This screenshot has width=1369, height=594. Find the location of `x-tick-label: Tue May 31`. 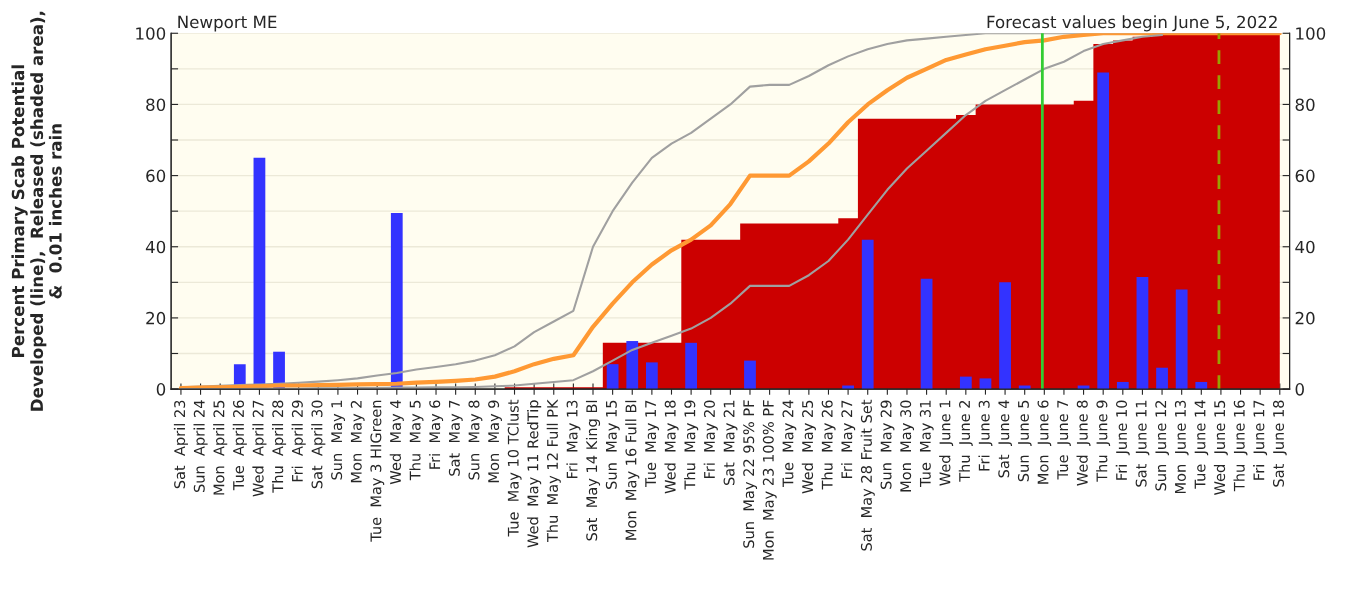

x-tick-label: Tue May 31 is located at coordinates (926, 444).